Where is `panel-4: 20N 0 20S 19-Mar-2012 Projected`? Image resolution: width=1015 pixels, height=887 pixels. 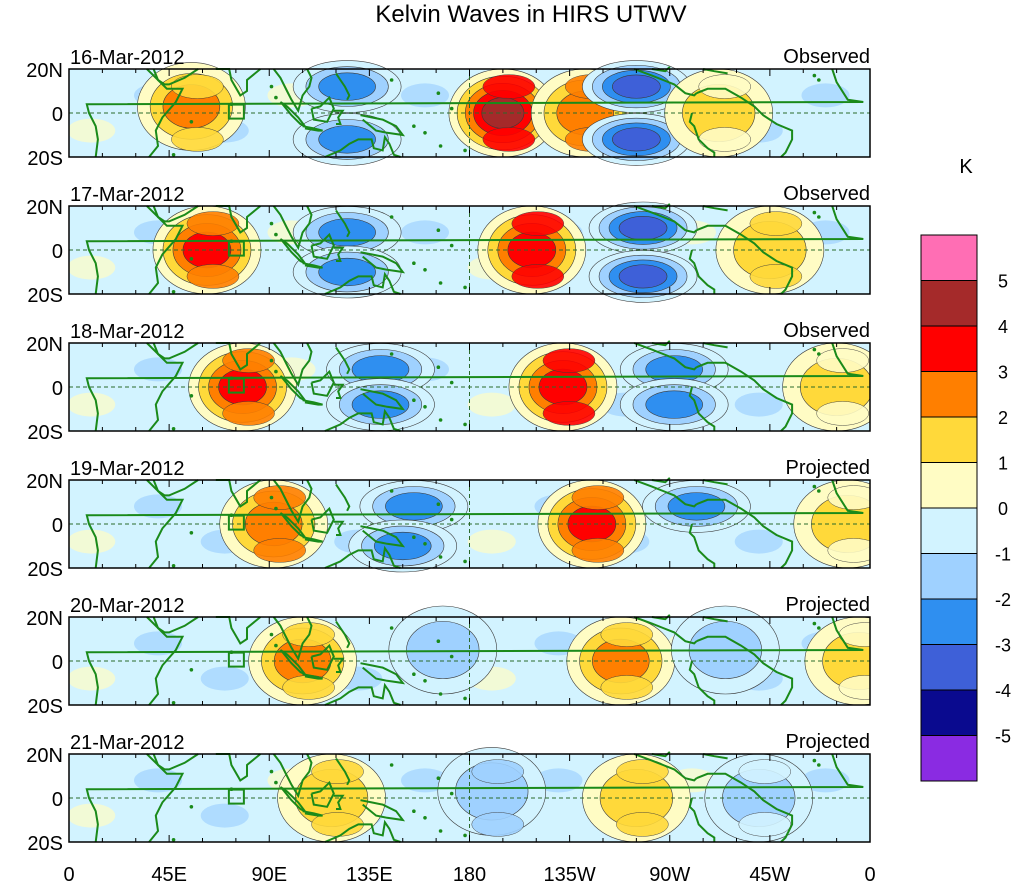
panel-4: 20N 0 20S 19-Mar-2012 Projected is located at coordinates (448, 519).